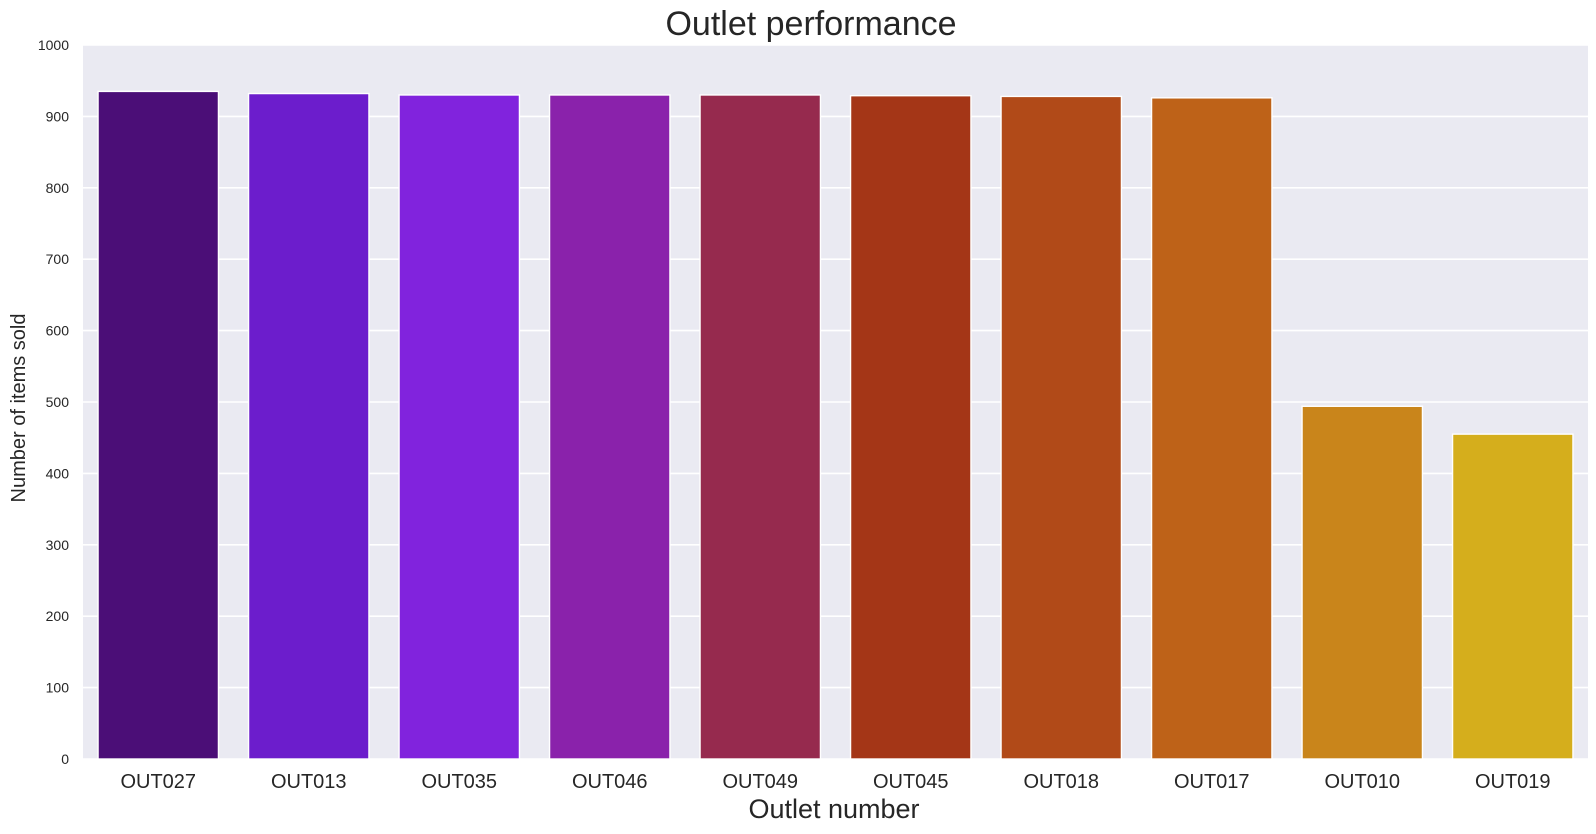 The width and height of the screenshot is (1596, 834). What do you see at coordinates (1212, 782) in the screenshot?
I see `x-tick-label: OUT017` at bounding box center [1212, 782].